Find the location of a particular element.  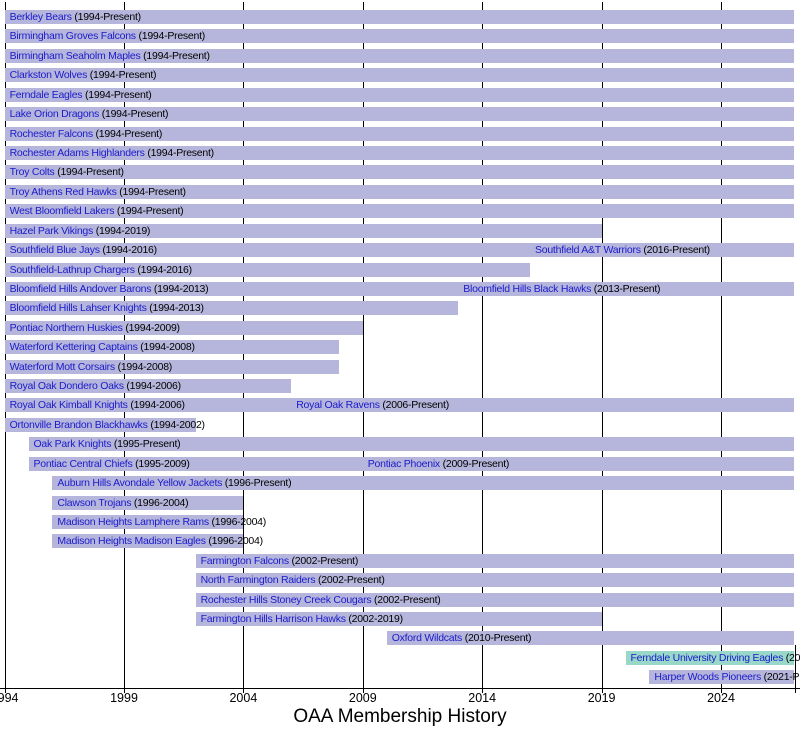

team-link: Southfield Blue Jays is located at coordinates (54, 250).